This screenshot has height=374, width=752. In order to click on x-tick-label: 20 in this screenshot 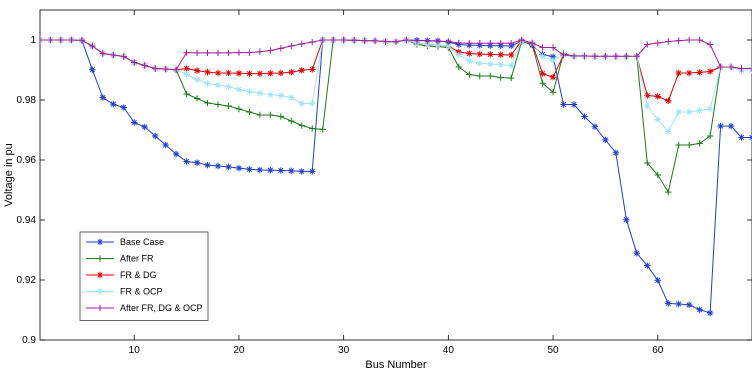, I will do `click(239, 350)`.